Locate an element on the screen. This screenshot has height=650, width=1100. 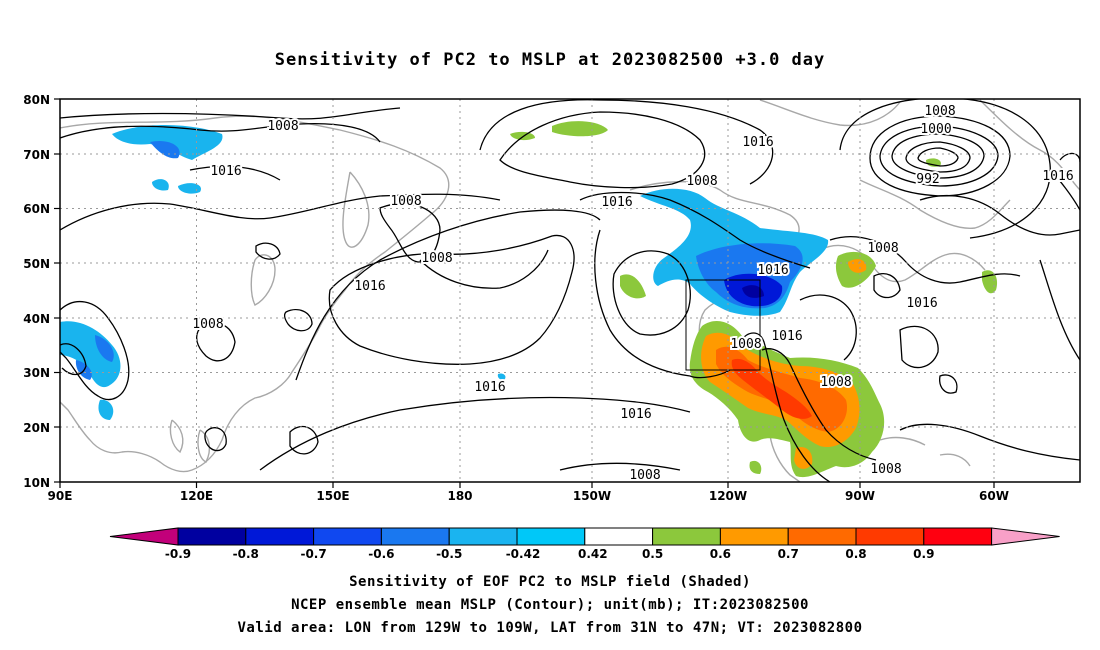
colorbar-tick-label: 0.42 is located at coordinates (593, 554).